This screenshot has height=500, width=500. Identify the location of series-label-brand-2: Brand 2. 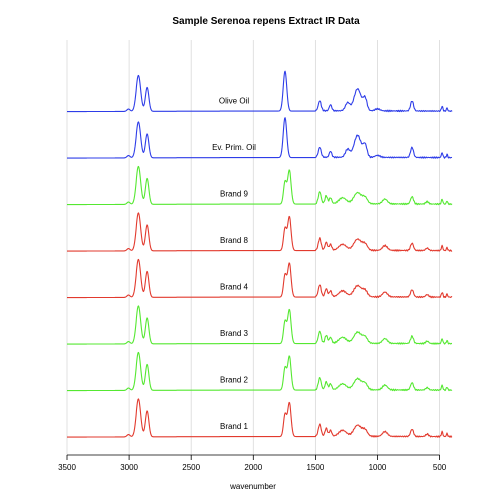
(234, 380).